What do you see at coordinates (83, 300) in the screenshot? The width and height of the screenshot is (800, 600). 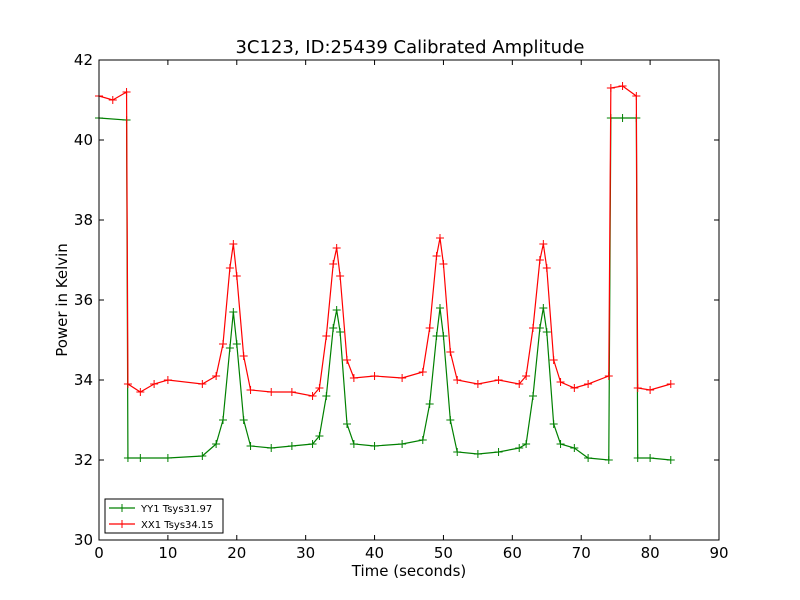 I see `y-tick-label: 36` at bounding box center [83, 300].